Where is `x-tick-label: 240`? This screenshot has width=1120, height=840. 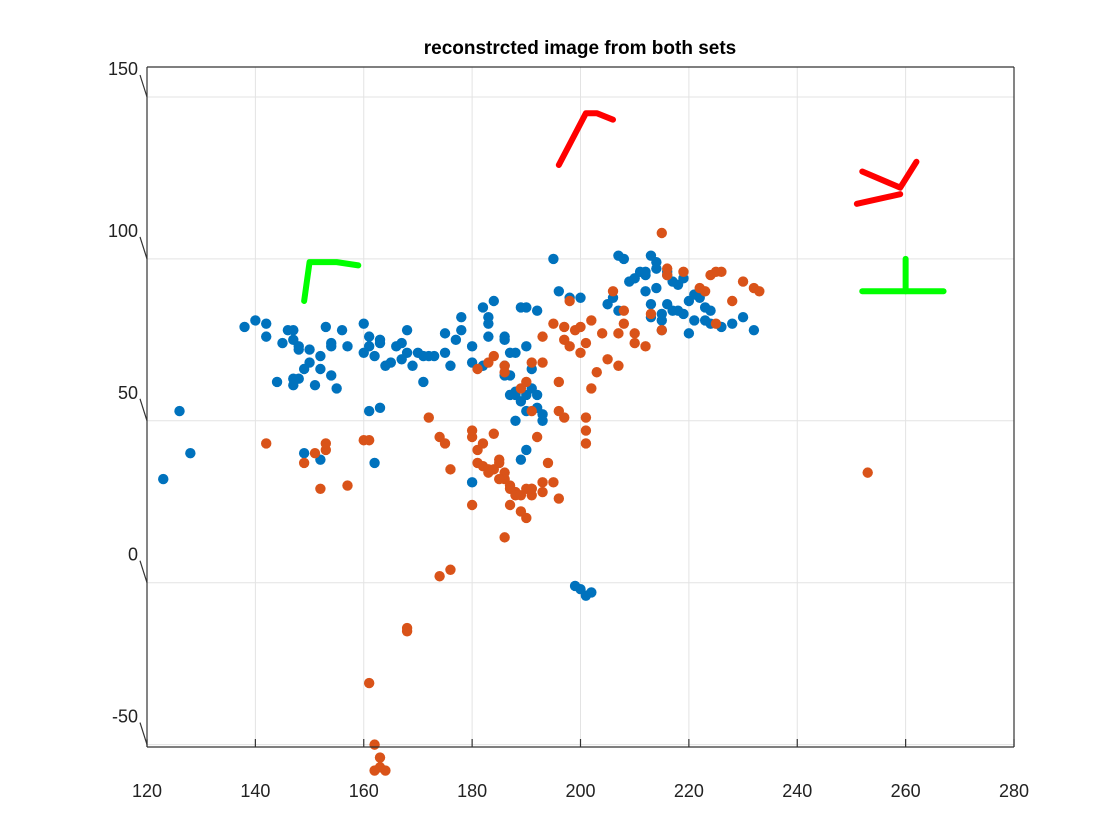
x-tick-label: 240 is located at coordinates (797, 791).